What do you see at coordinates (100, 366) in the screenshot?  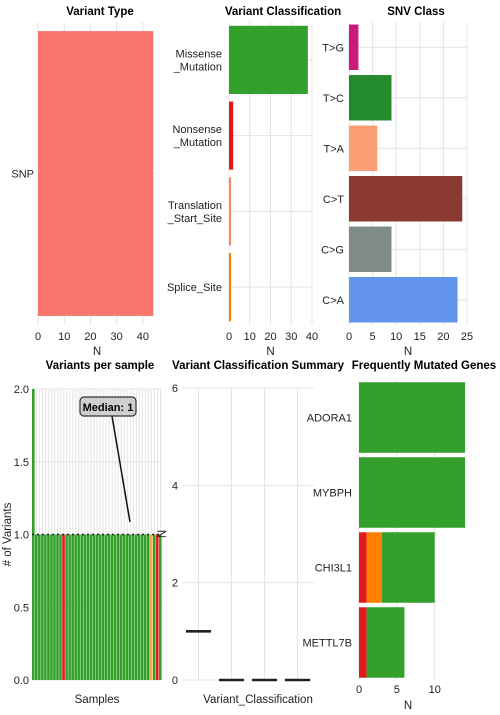 I see `variants-per-sample-title: Variants per sample` at bounding box center [100, 366].